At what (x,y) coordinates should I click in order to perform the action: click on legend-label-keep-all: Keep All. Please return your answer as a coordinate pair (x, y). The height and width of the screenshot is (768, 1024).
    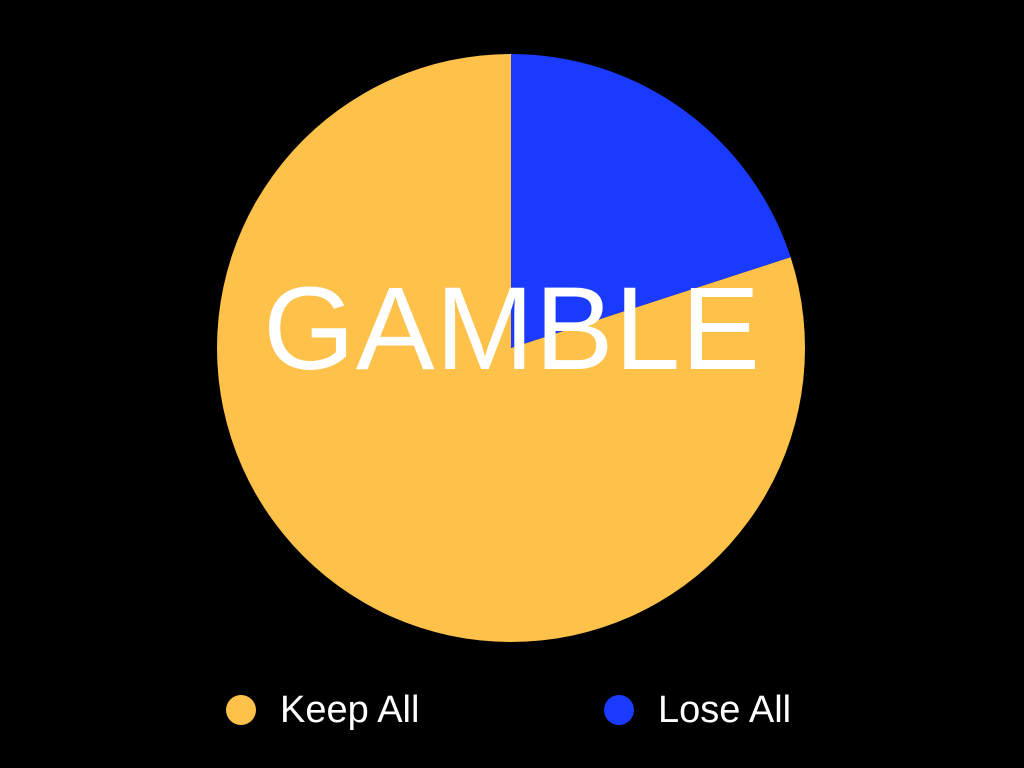
    Looking at the image, I should click on (350, 710).